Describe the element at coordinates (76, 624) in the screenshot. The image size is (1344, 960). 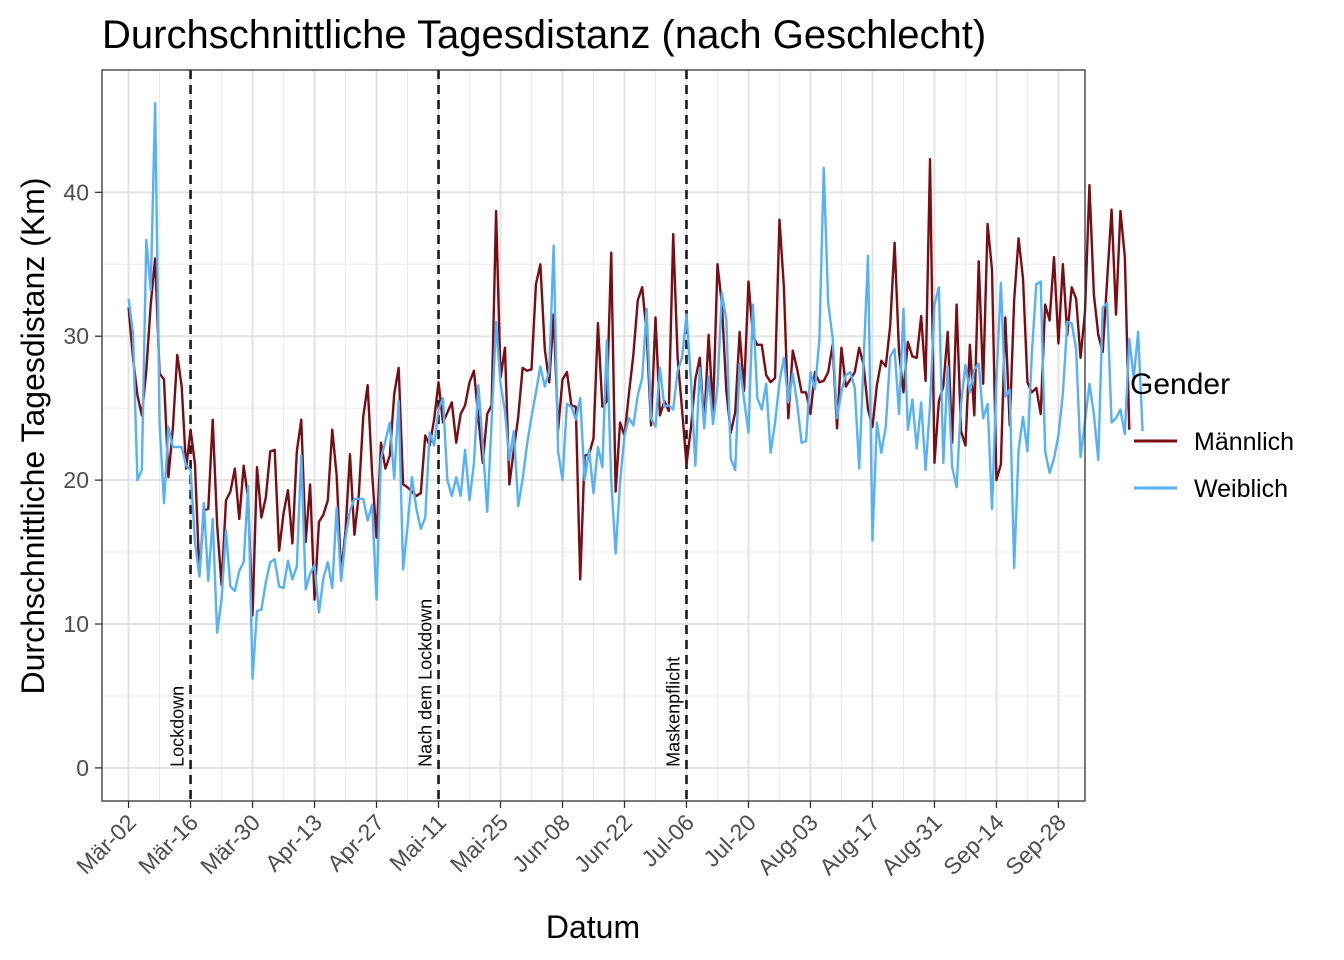
I see `y-tick-label: 10` at that location.